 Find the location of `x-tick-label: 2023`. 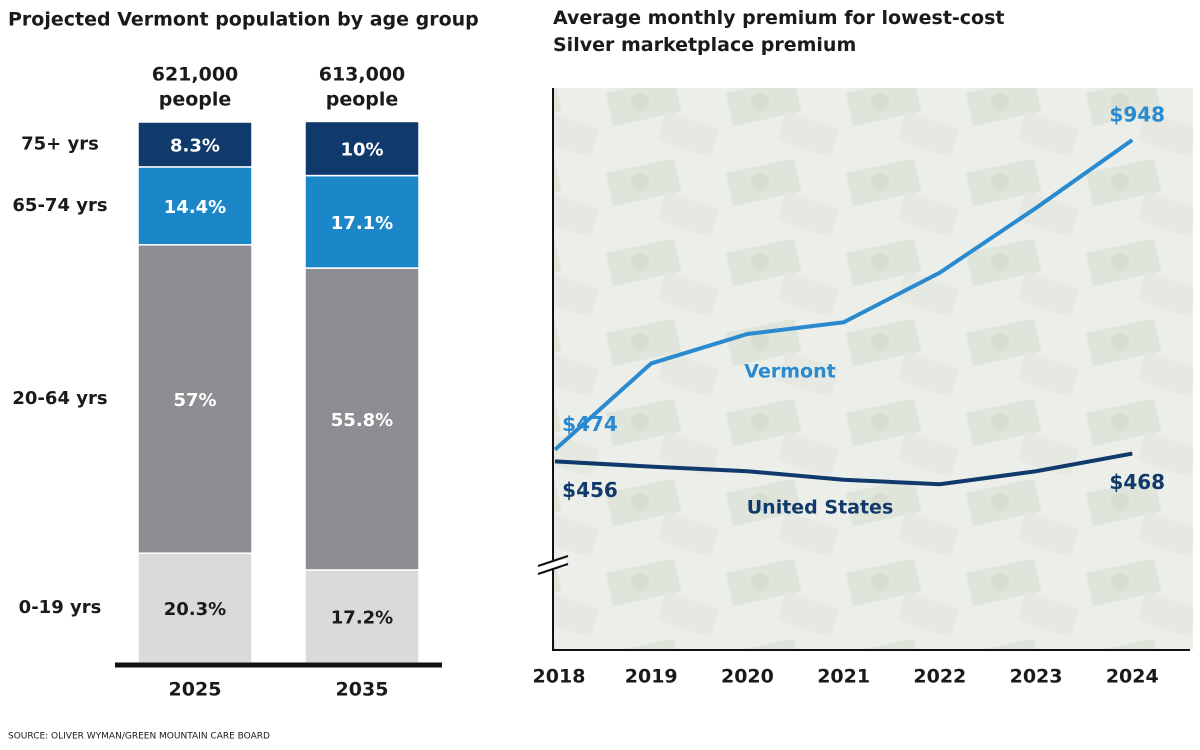

x-tick-label: 2023 is located at coordinates (1036, 677).